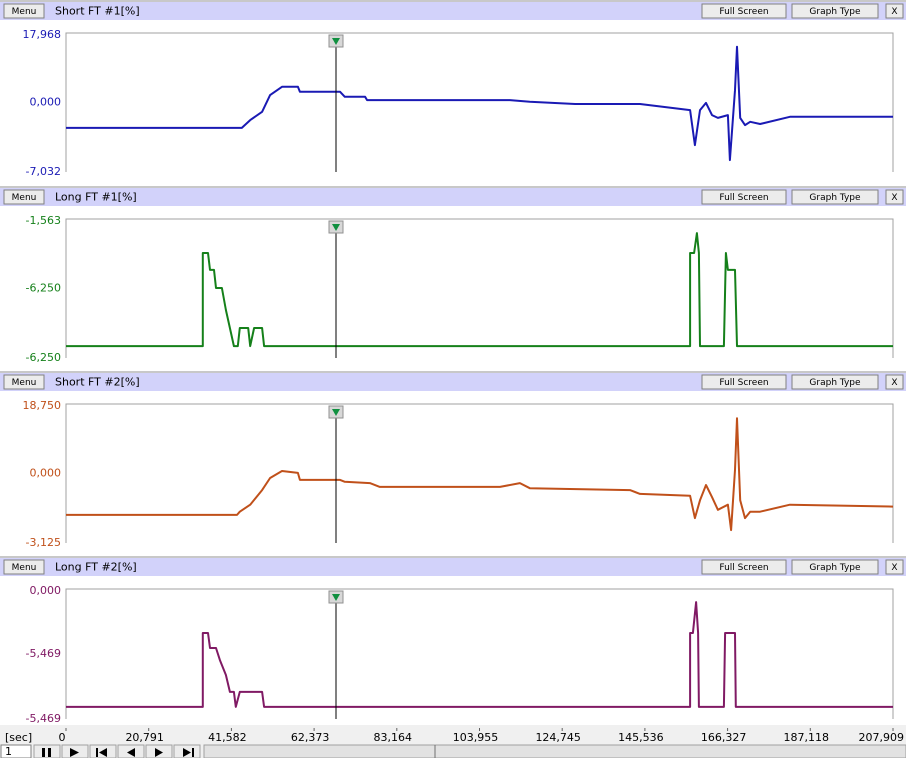 The image size is (906, 758). What do you see at coordinates (641, 737) in the screenshot?
I see `x-tick-label: 145,536` at bounding box center [641, 737].